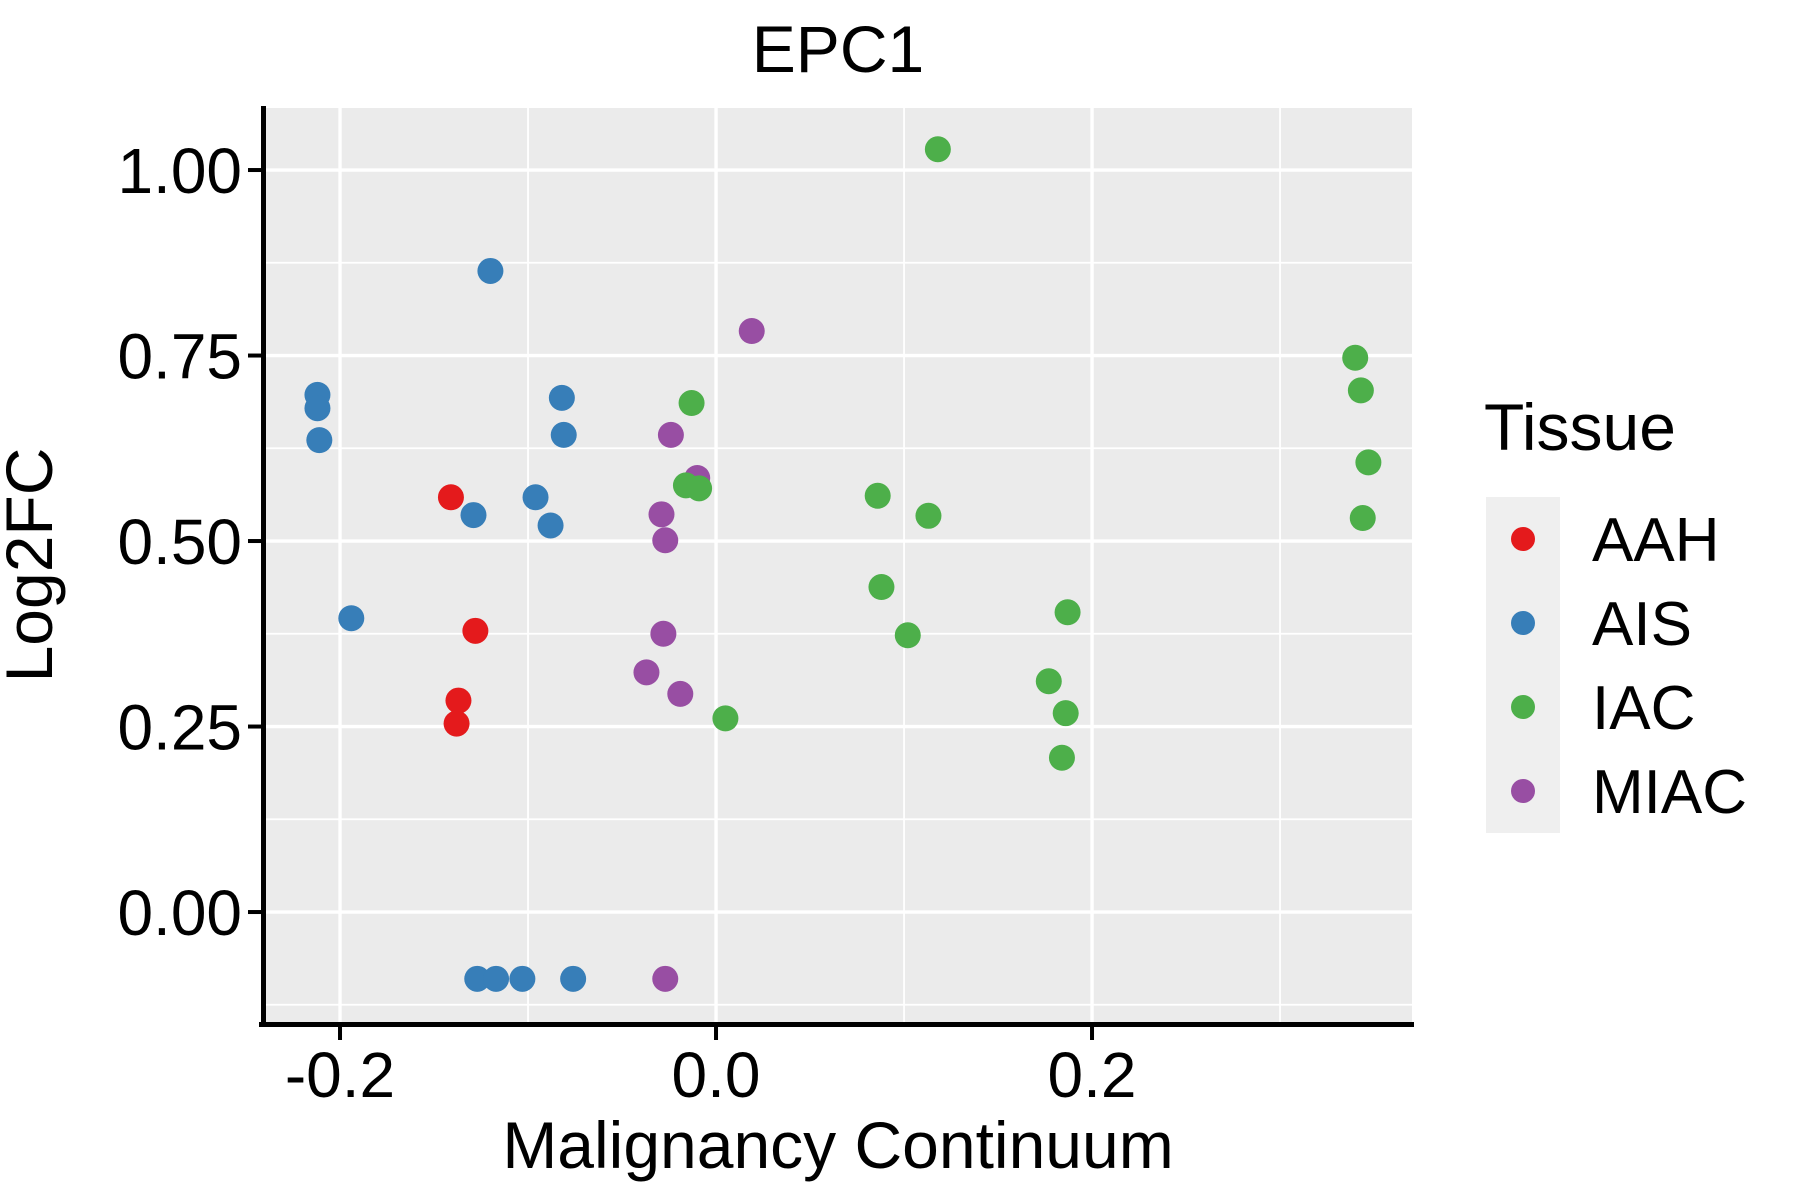  I want to click on y-tick-label: 0.25, so click(179, 728).